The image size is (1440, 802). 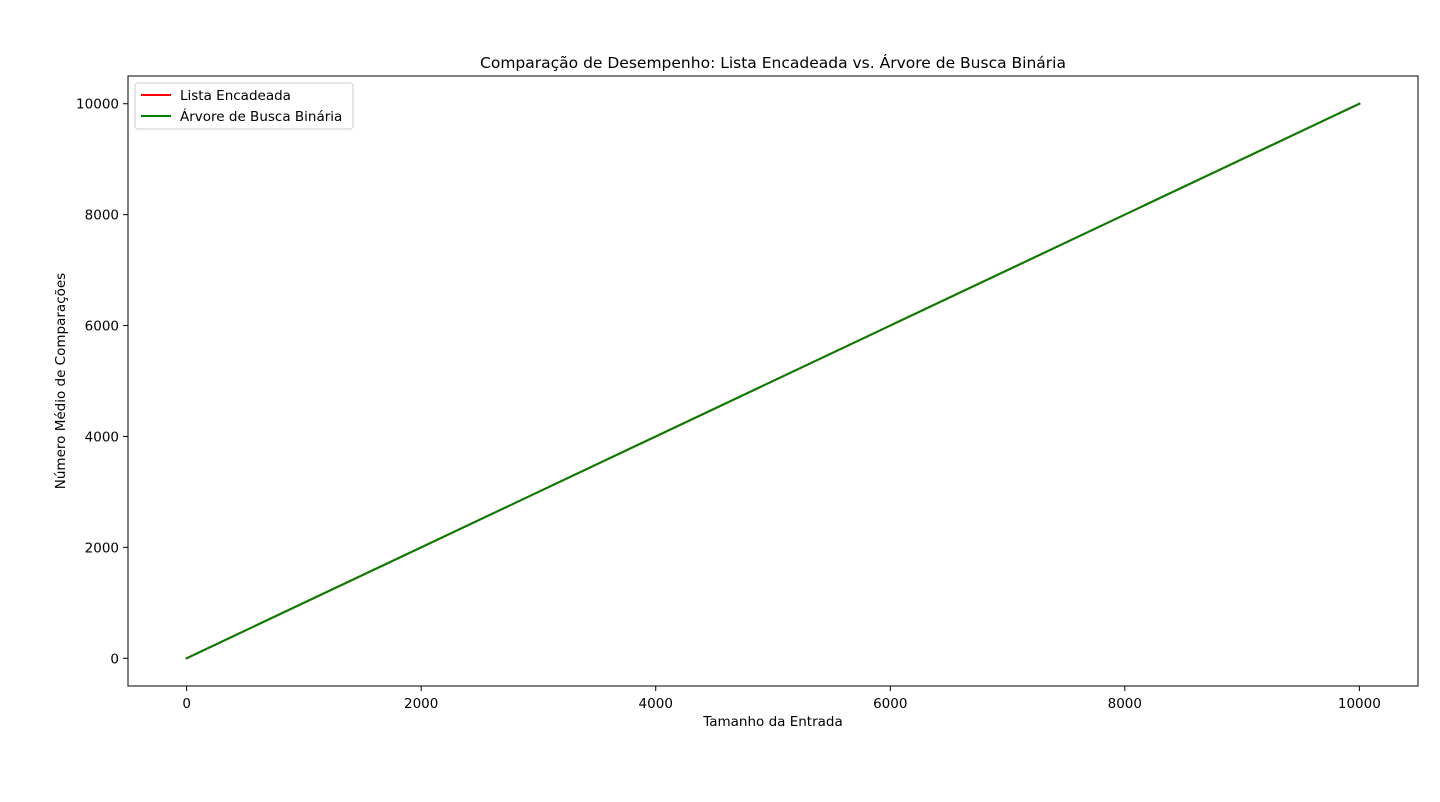 I want to click on y-axis: 0 2000 4000 6000 8000 10000, so click(x=102, y=382).